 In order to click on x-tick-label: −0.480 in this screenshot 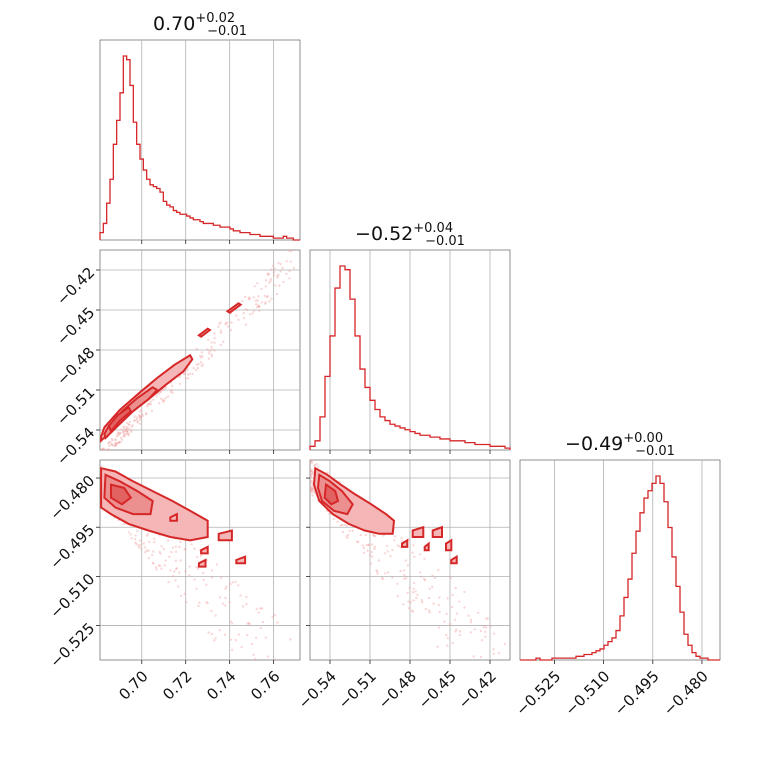, I will do `click(686, 693)`.